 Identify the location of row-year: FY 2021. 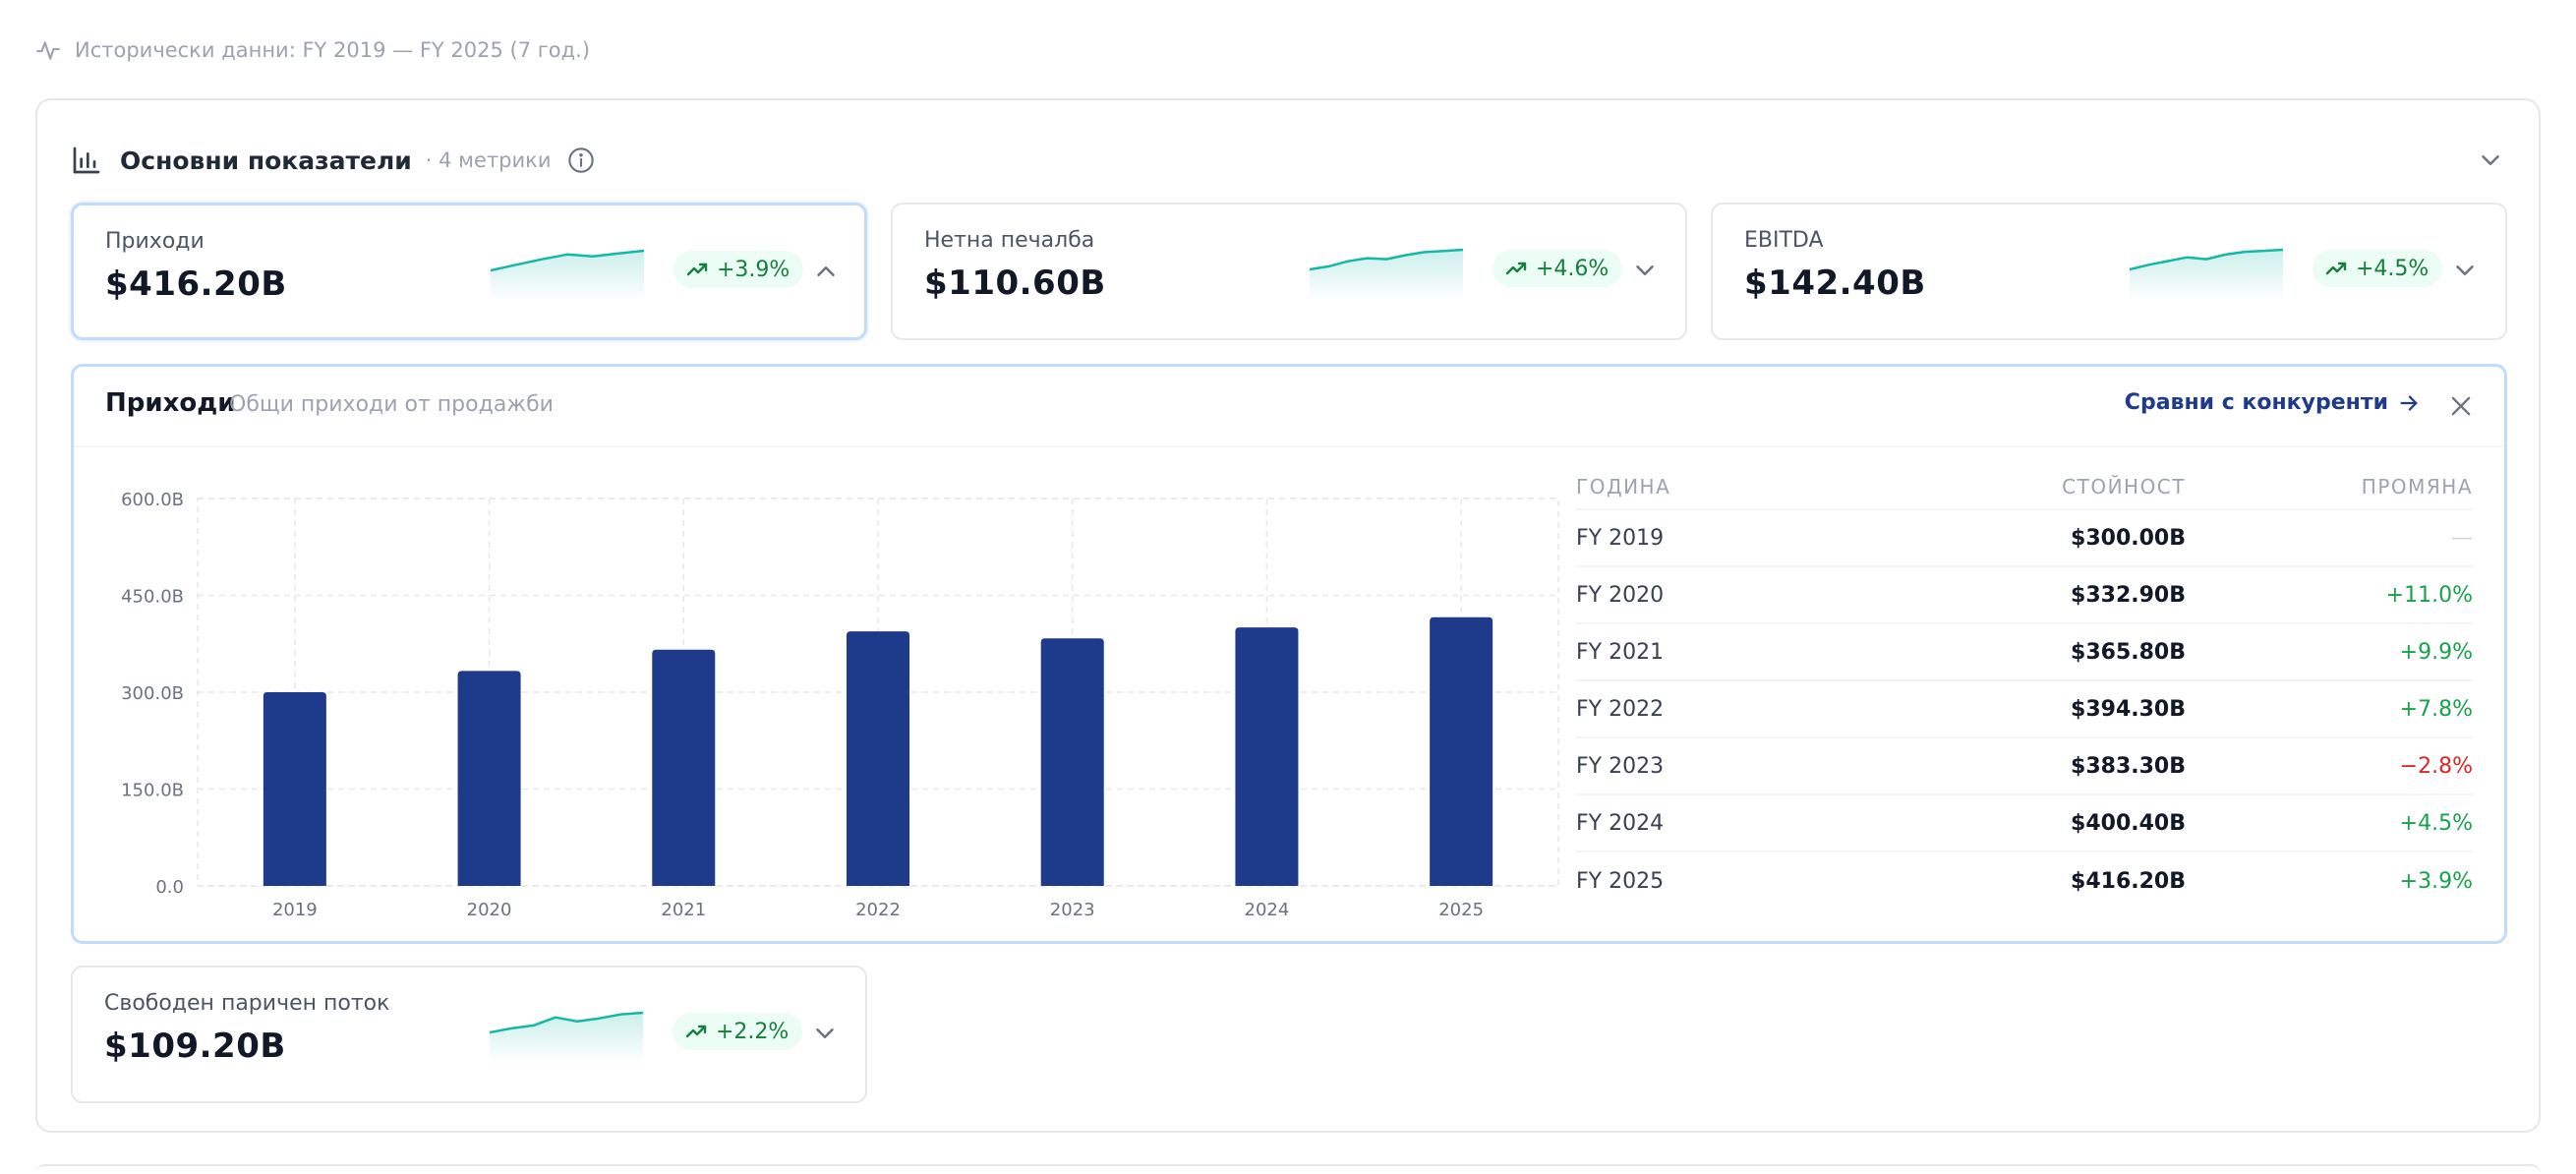
(1620, 652).